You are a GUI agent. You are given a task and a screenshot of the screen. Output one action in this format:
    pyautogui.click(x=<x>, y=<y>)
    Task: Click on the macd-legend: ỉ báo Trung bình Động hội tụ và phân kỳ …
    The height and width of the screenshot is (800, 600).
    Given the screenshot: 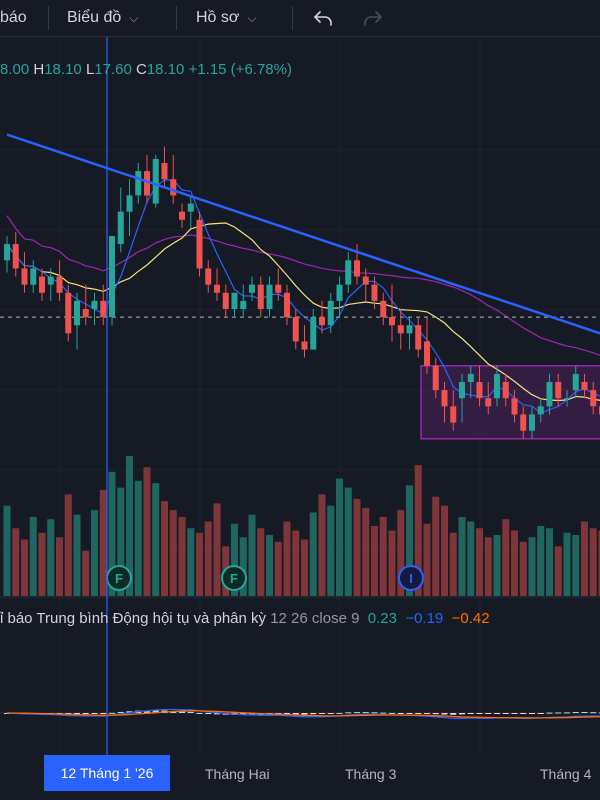 What is the action you would take?
    pyautogui.click(x=245, y=618)
    